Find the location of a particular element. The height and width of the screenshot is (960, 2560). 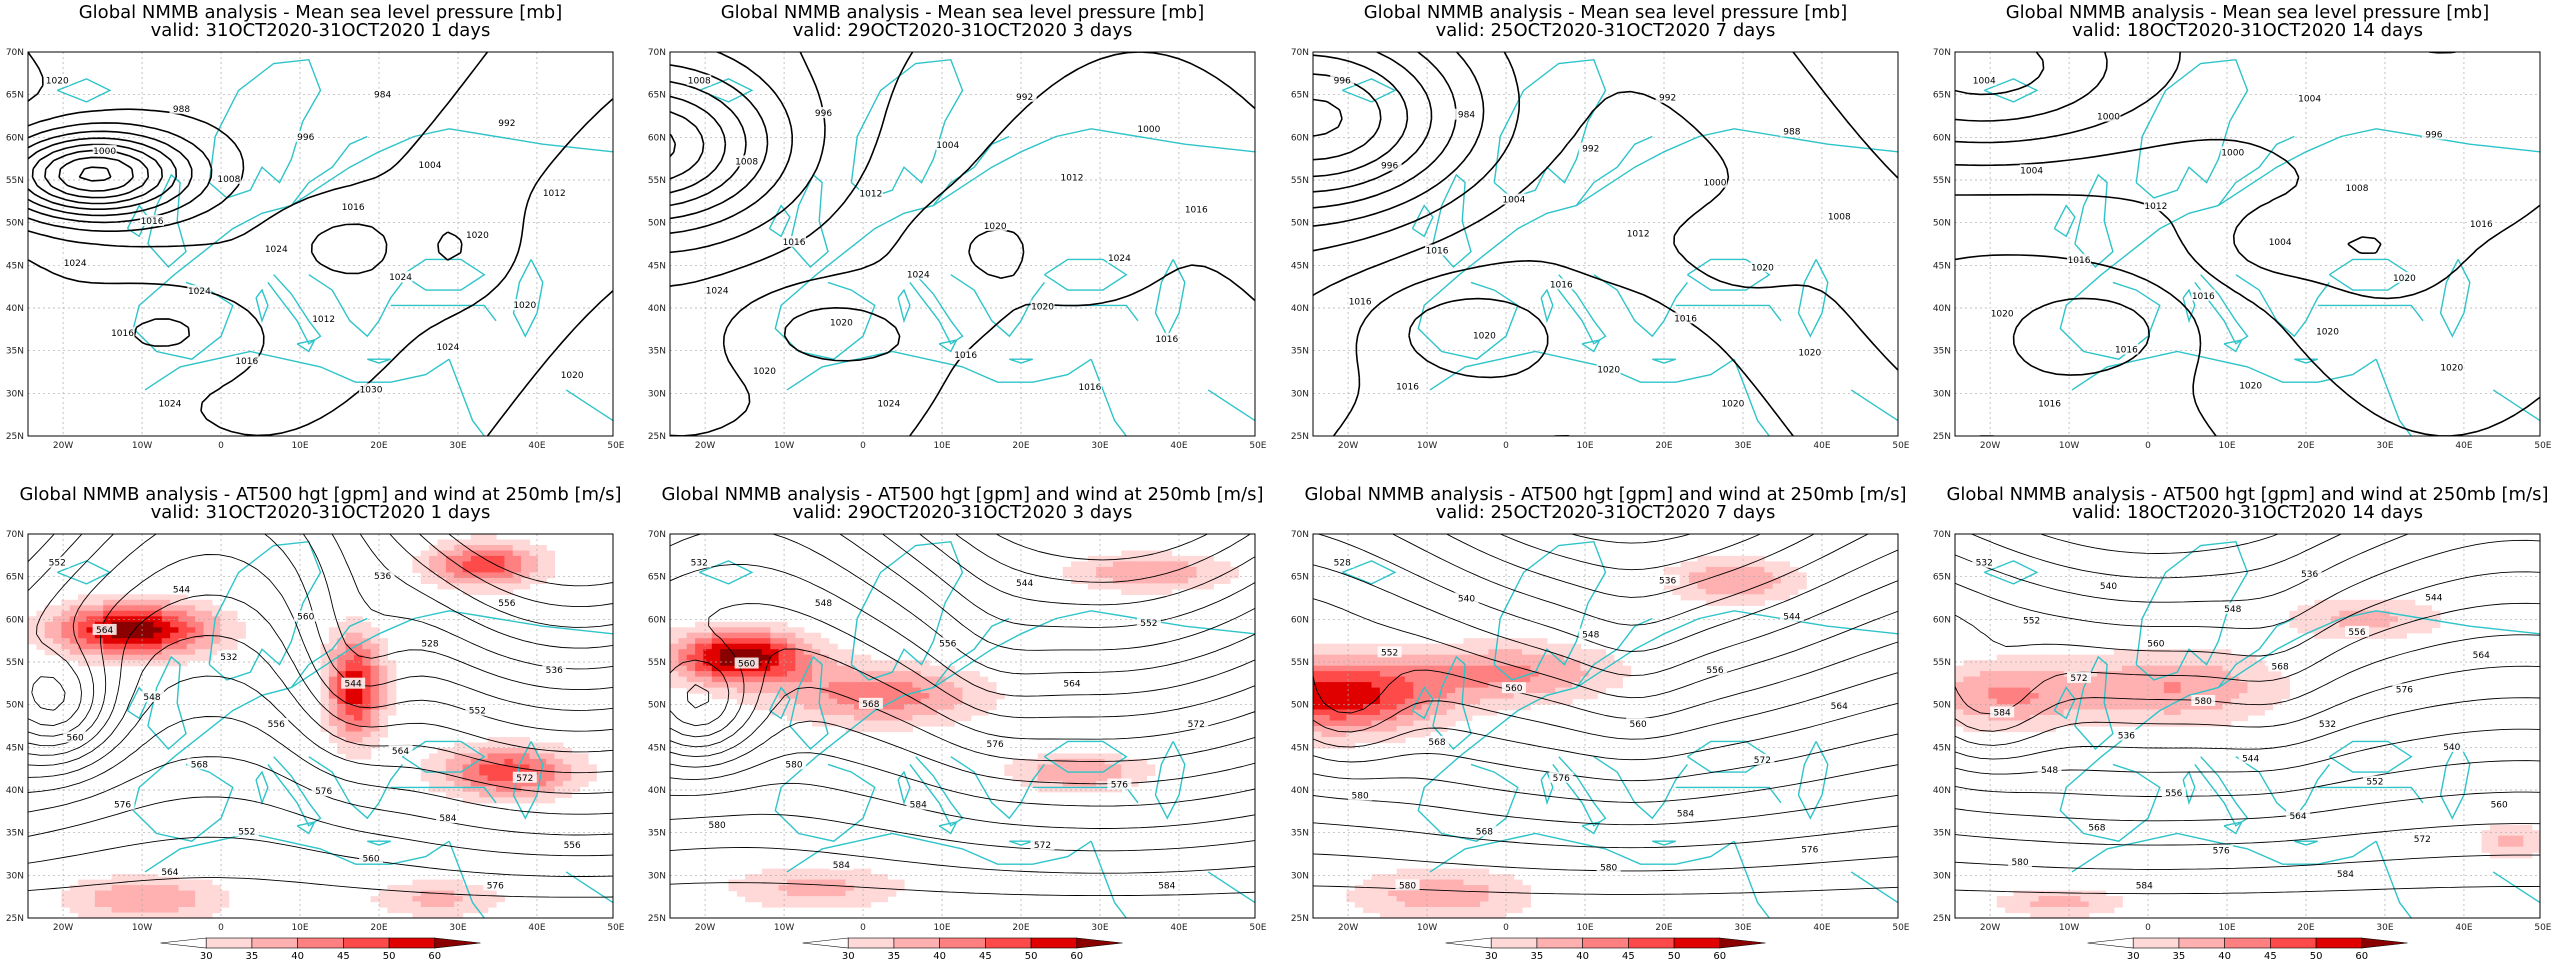

map-frame is located at coordinates (320, 244).